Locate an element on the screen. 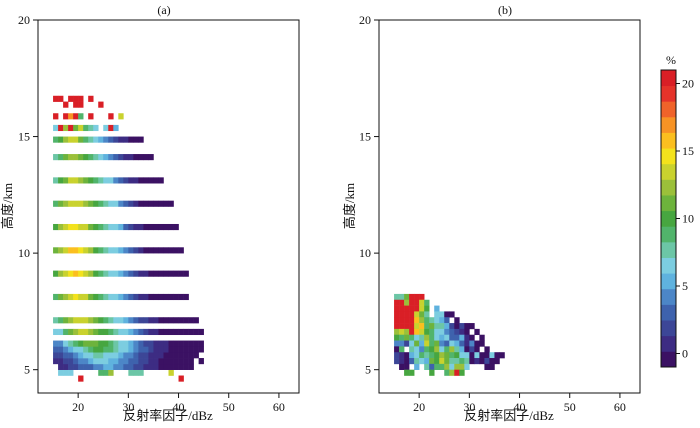 This screenshot has height=428, width=700. colorbar-ticks: 0 5 10 15 20 is located at coordinates (685, 219).